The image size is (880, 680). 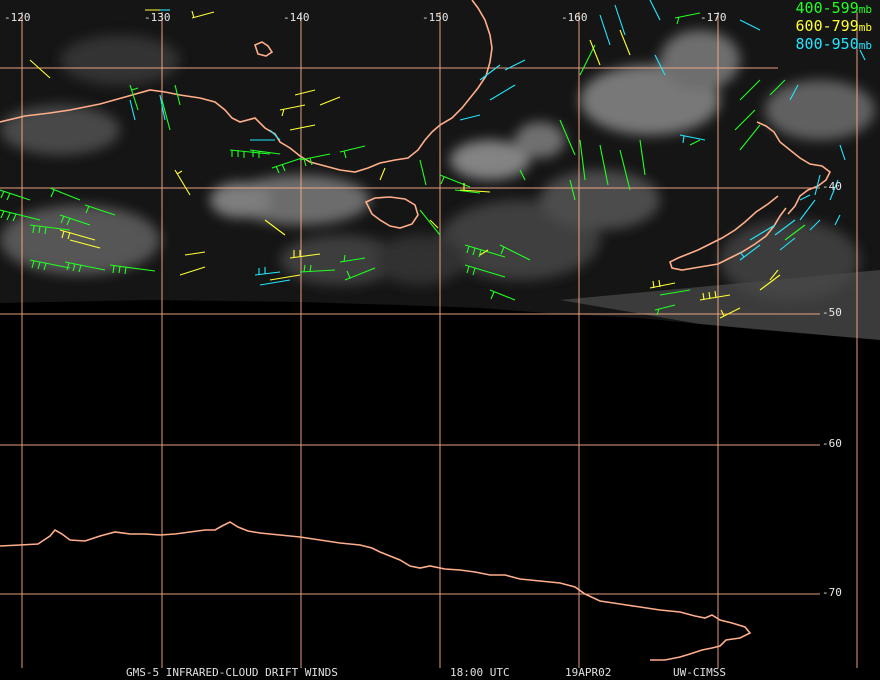 I want to click on legend-label: 800-950, so click(x=827, y=44).